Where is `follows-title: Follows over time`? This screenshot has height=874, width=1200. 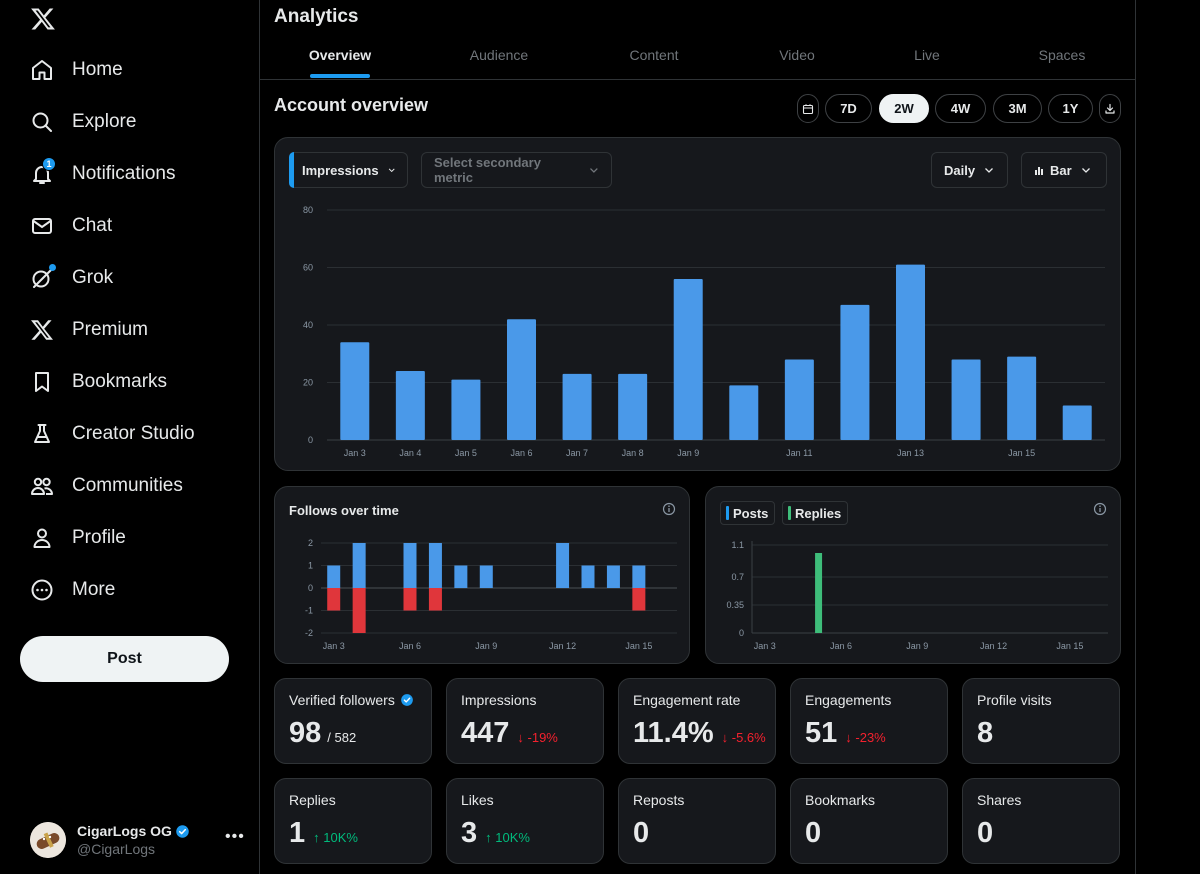 follows-title: Follows over time is located at coordinates (344, 510).